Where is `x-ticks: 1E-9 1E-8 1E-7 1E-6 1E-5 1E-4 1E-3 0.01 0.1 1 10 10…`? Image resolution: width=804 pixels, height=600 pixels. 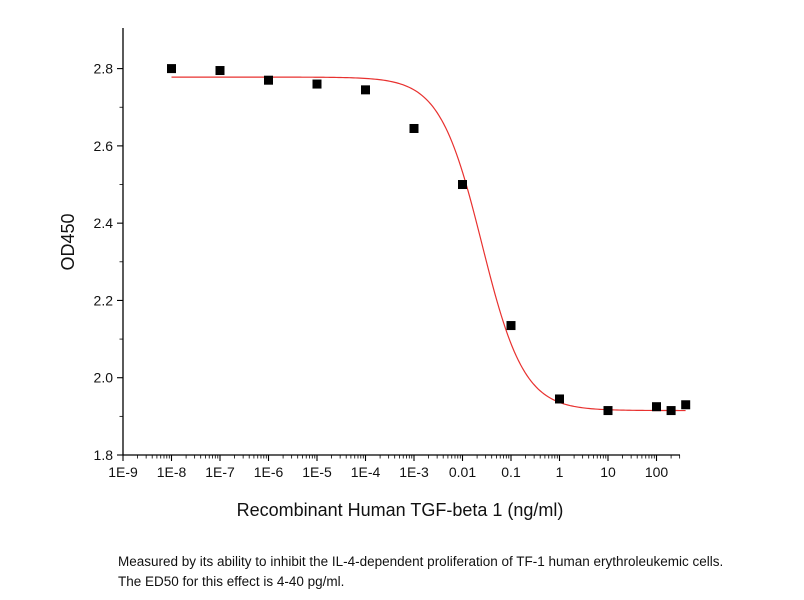 x-ticks: 1E-9 1E-8 1E-7 1E-6 1E-5 1E-4 1E-3 0.01 0.1 1 10 10… is located at coordinates (394, 467).